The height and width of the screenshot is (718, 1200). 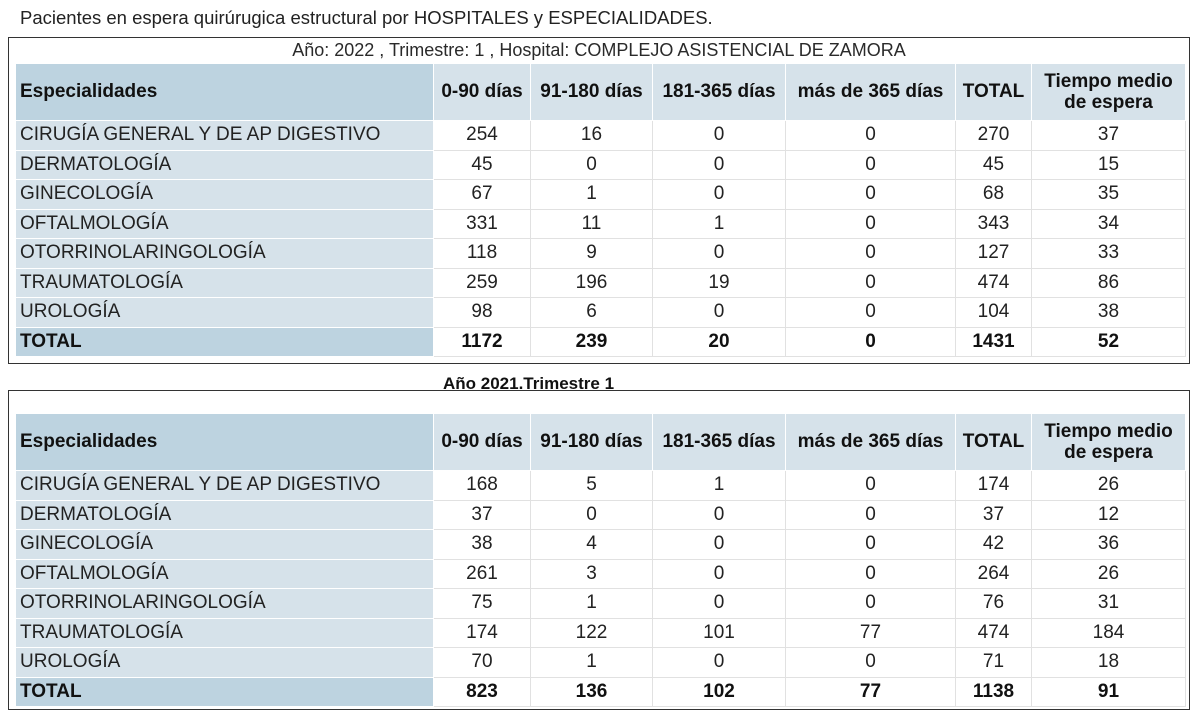 I want to click on cell-value: 474, so click(x=993, y=632).